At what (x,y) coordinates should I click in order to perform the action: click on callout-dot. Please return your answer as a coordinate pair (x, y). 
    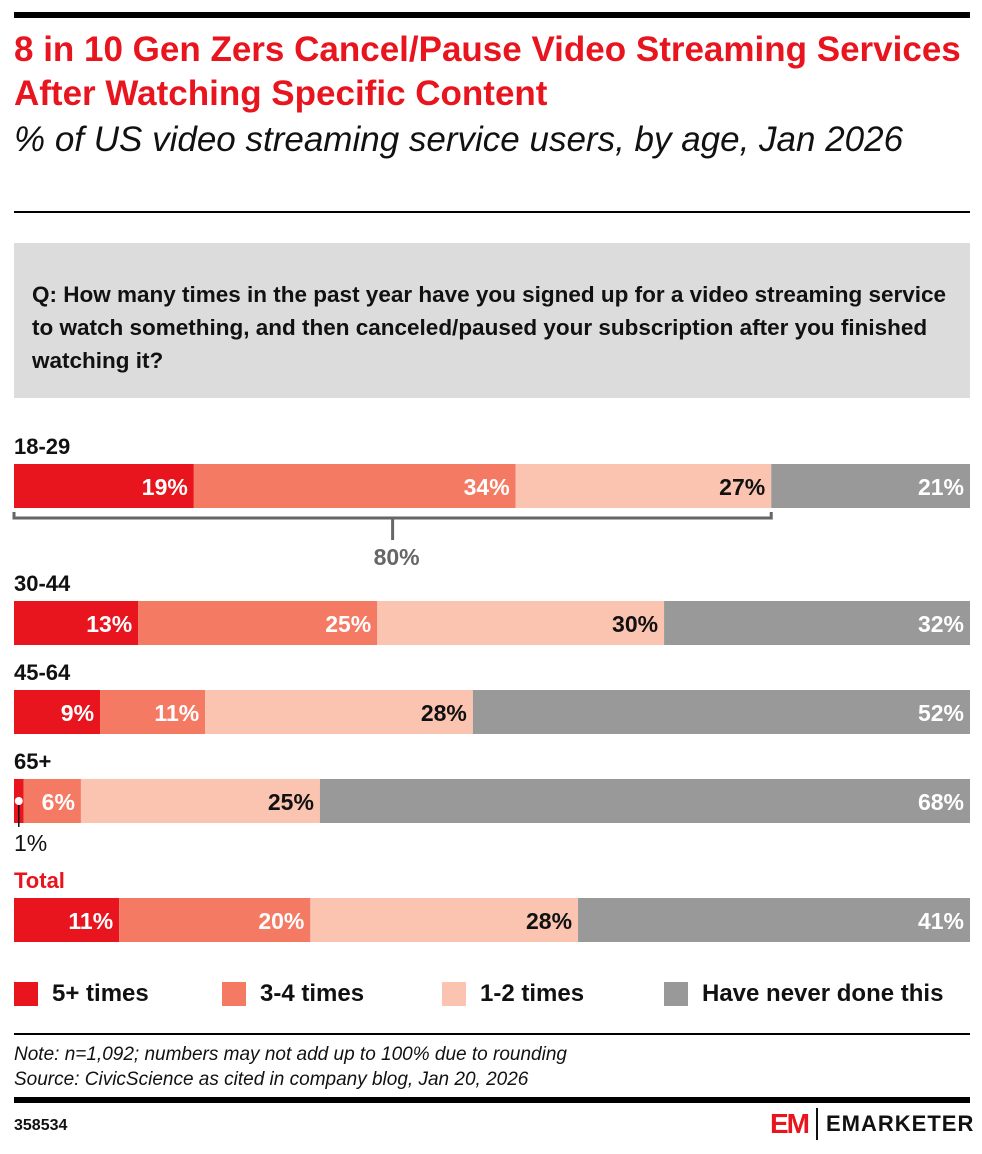
    Looking at the image, I should click on (18, 801).